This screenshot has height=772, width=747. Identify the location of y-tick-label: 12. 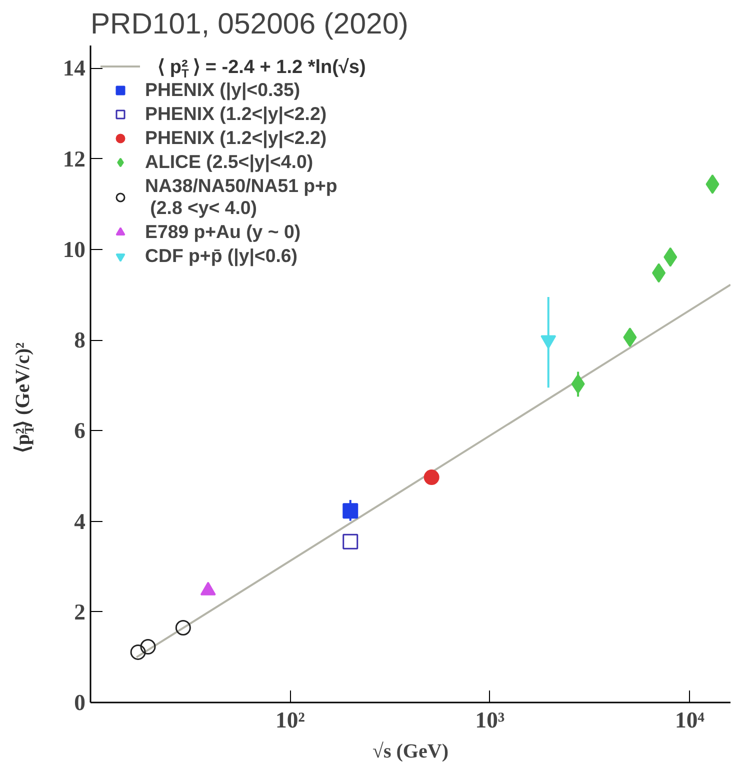
(74, 159).